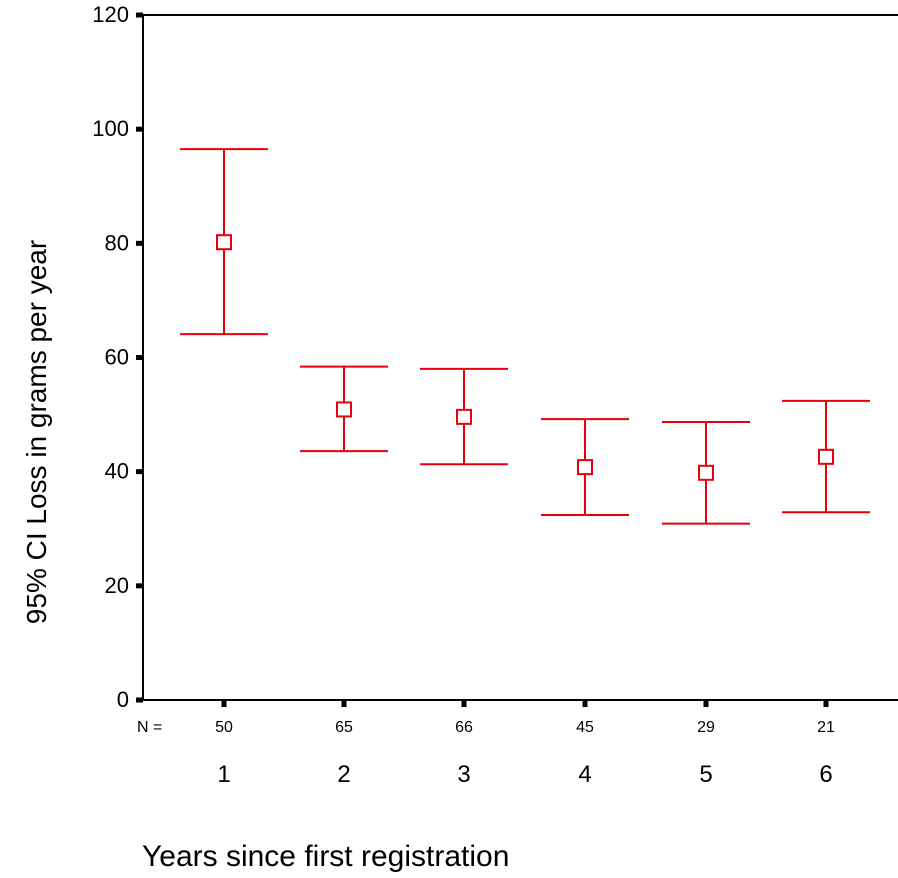 The image size is (898, 878). I want to click on x-tick-label: 1, so click(223, 774).